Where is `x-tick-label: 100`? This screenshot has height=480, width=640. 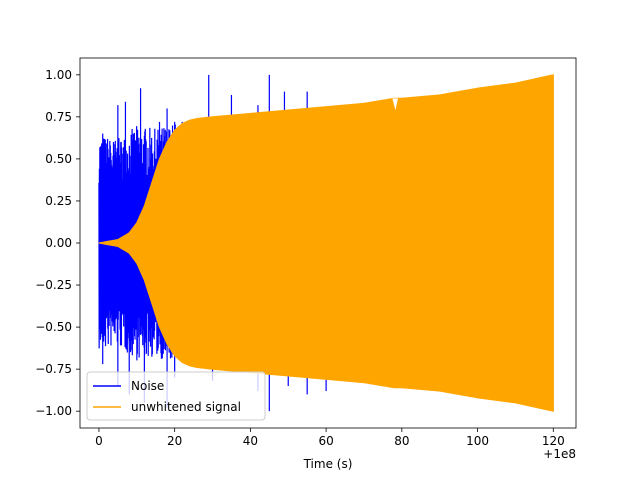 x-tick-label: 100 is located at coordinates (477, 441).